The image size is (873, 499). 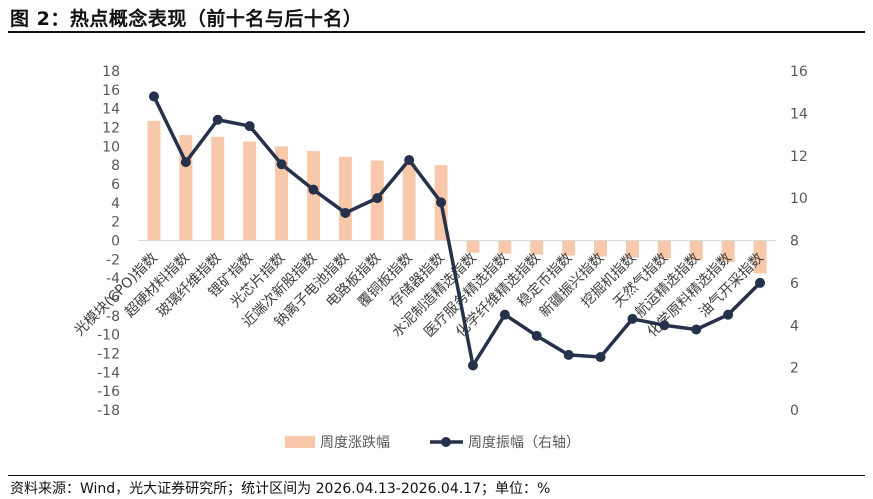 I want to click on y-left-tick-label: 16, so click(x=111, y=91).